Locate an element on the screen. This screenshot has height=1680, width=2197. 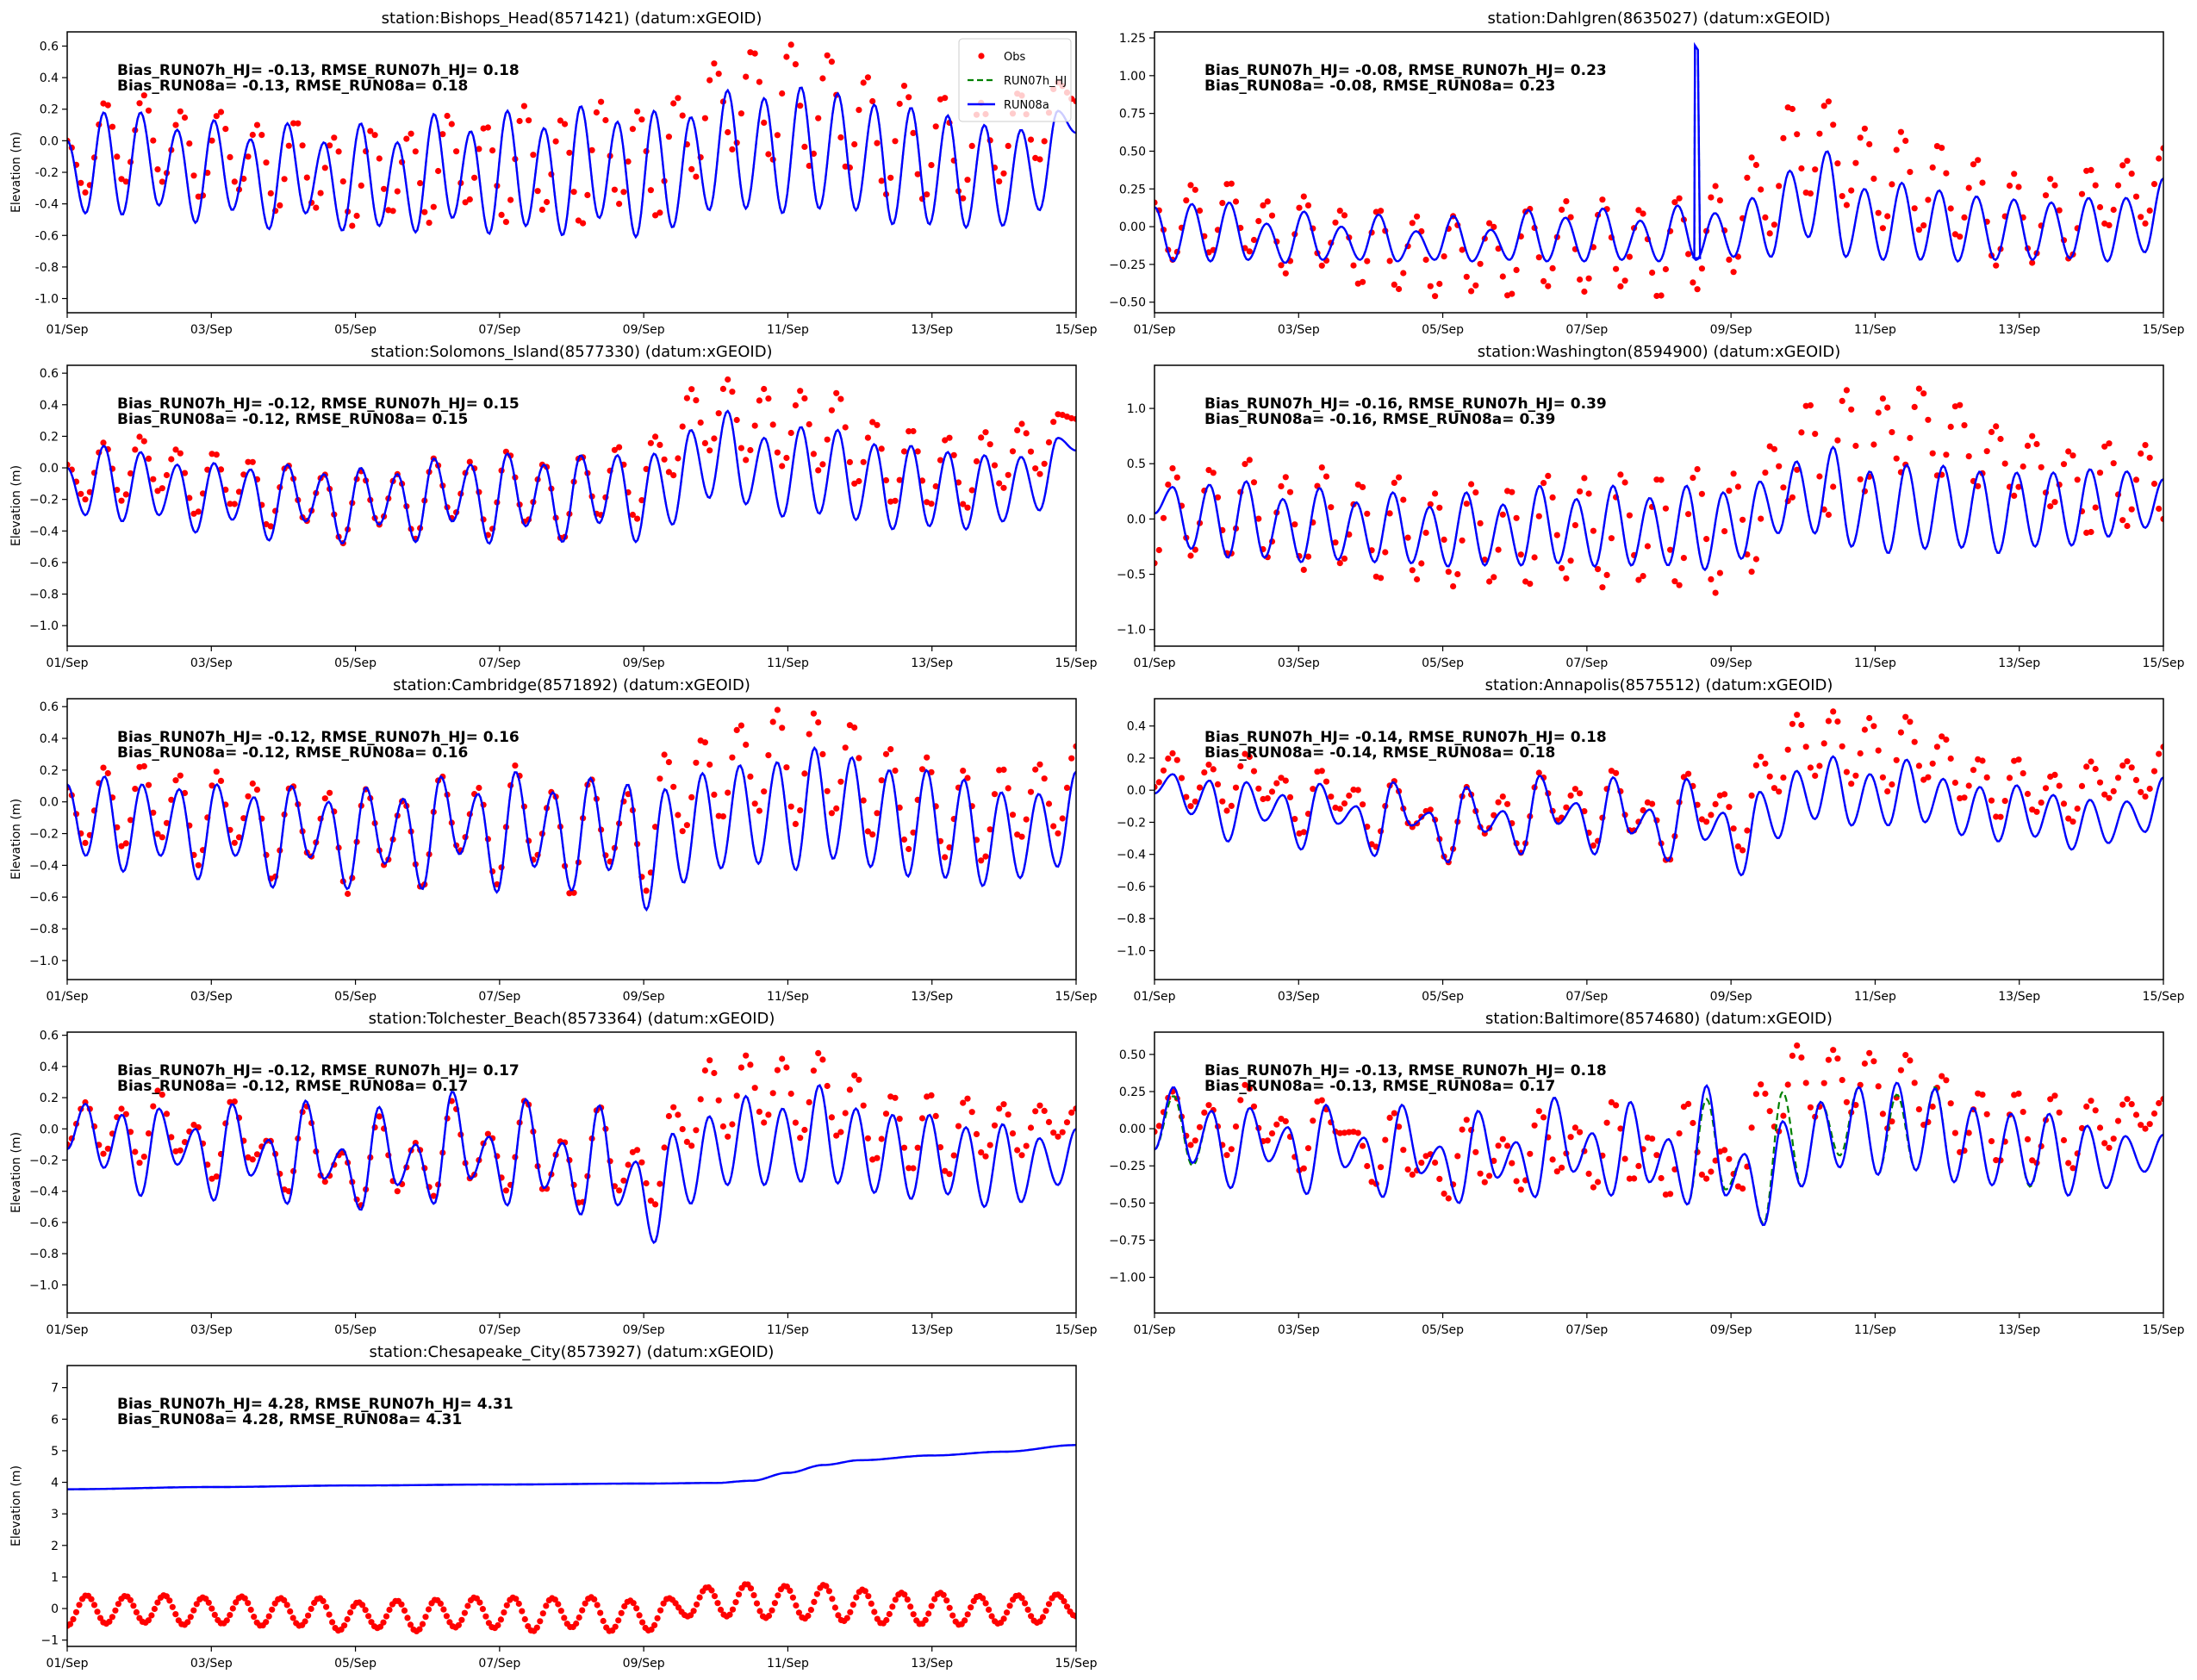
y-tick-label: 0.2 is located at coordinates (49, 1098).